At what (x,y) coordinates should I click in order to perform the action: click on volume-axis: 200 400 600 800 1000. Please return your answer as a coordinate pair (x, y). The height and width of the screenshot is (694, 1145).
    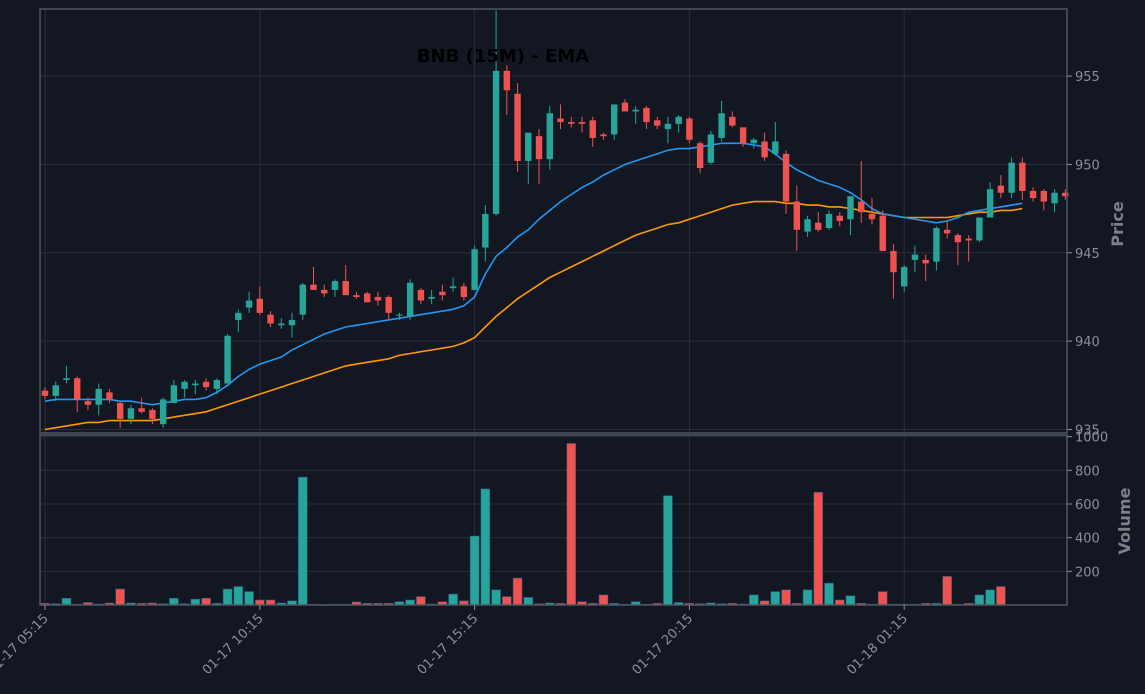
    Looking at the image, I should click on (1087, 505).